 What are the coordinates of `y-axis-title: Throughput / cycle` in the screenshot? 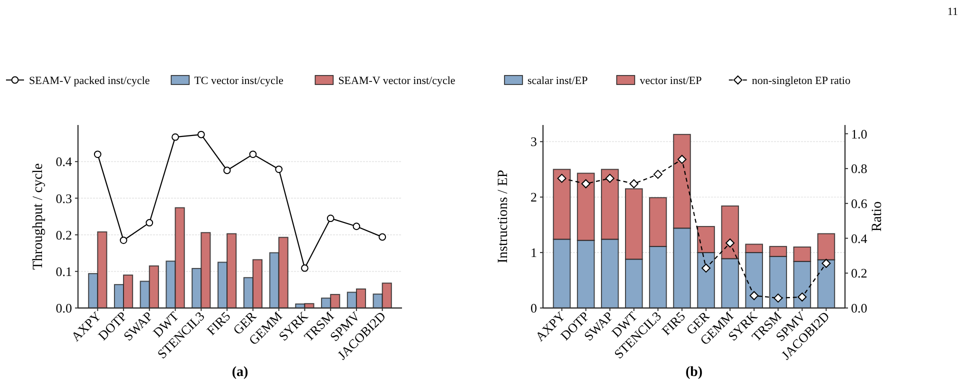 It's located at (38, 216).